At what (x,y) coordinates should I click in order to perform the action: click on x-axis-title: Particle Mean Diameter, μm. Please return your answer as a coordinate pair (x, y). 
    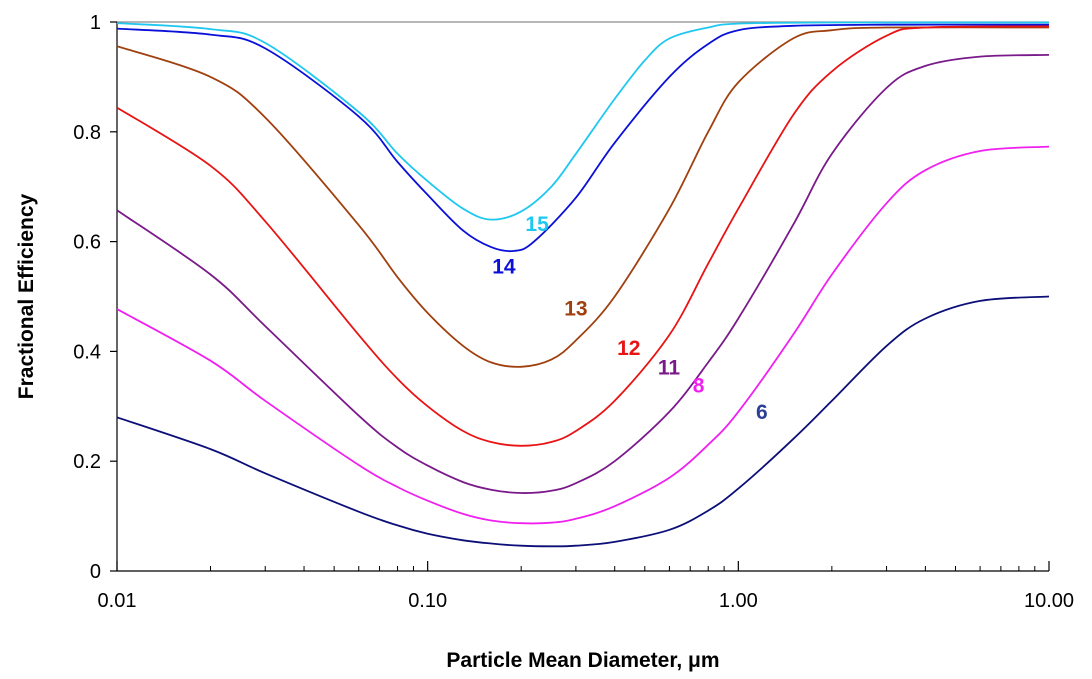
    Looking at the image, I should click on (582, 660).